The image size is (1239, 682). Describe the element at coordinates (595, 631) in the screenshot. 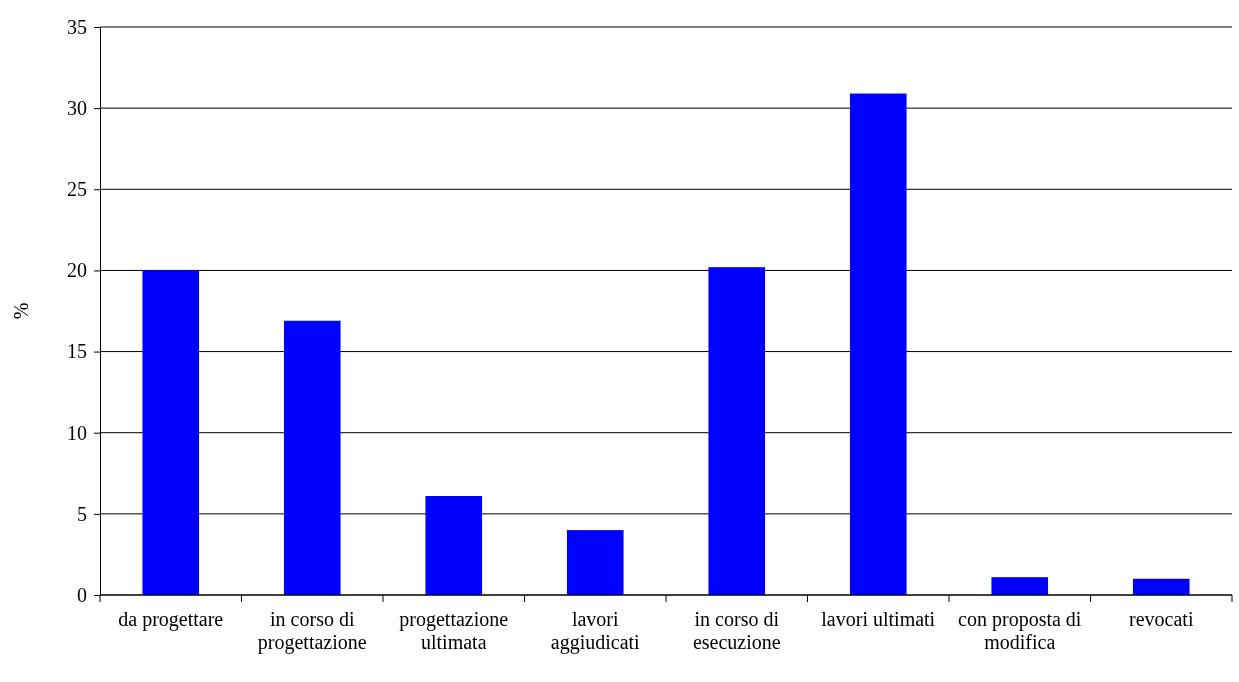

I see `x-tick-label: lavori aggiudicati` at that location.